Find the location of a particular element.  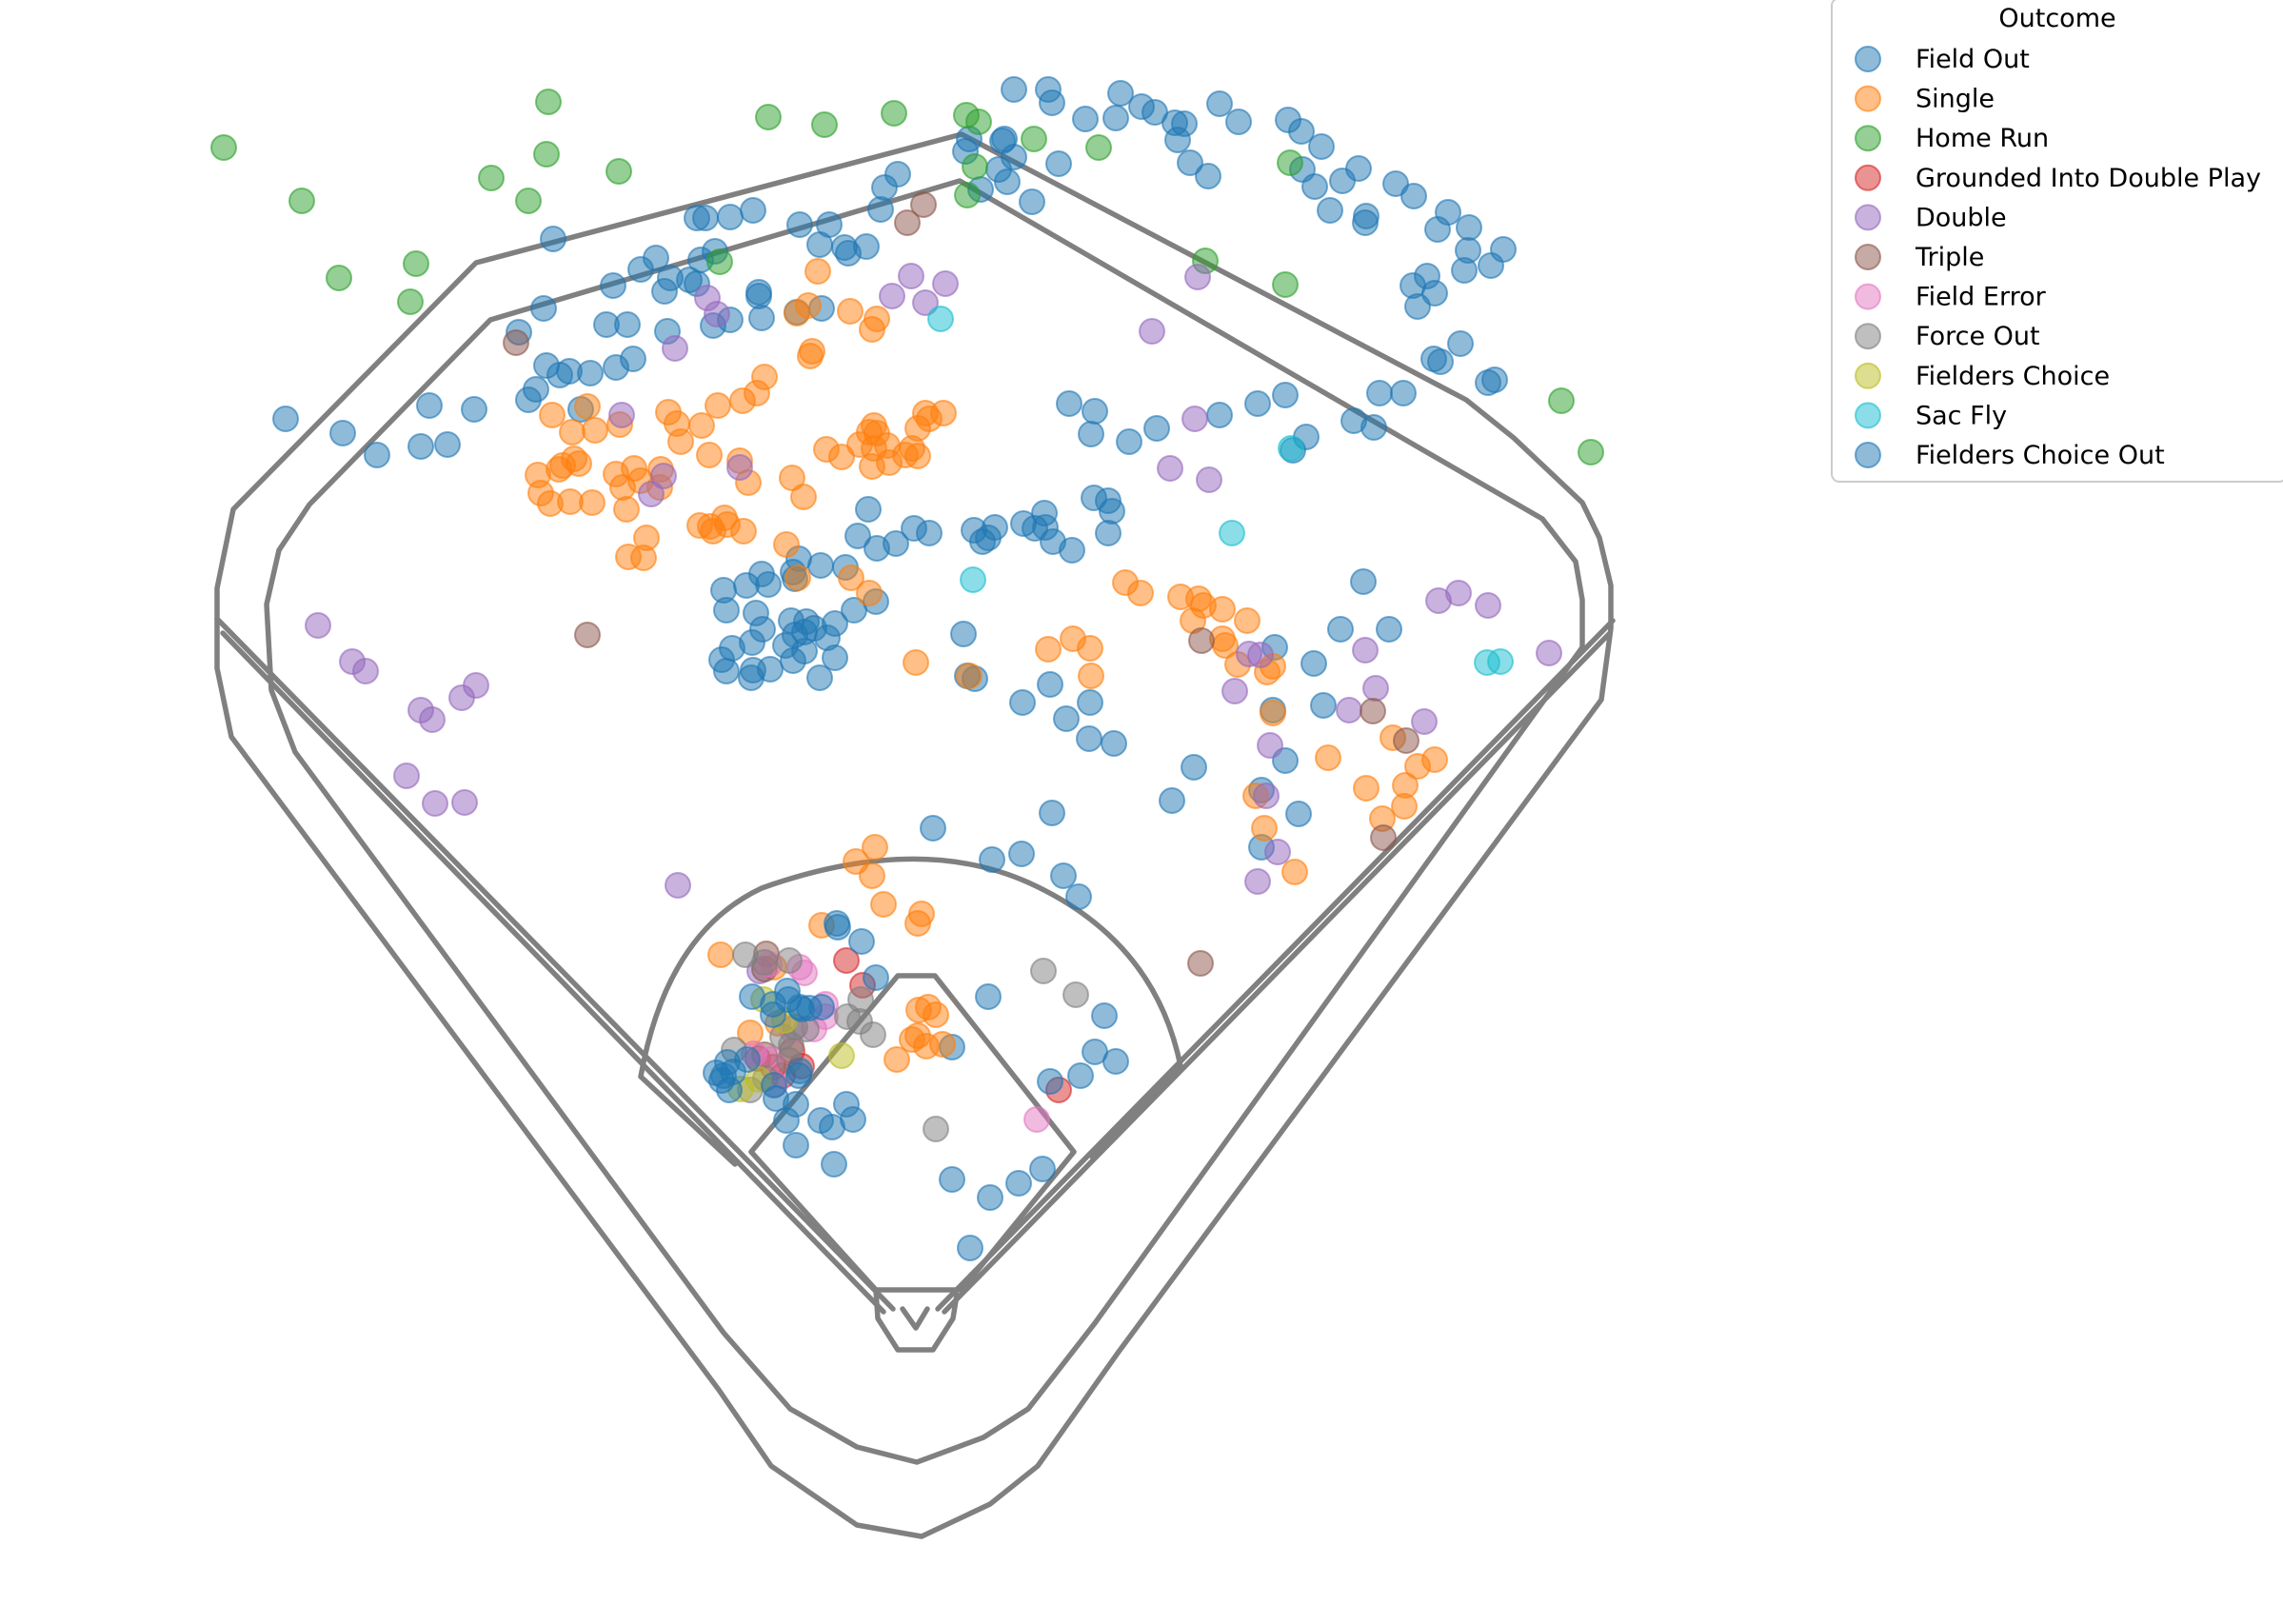

legend-label: Fielders Choice is located at coordinates (2013, 376).